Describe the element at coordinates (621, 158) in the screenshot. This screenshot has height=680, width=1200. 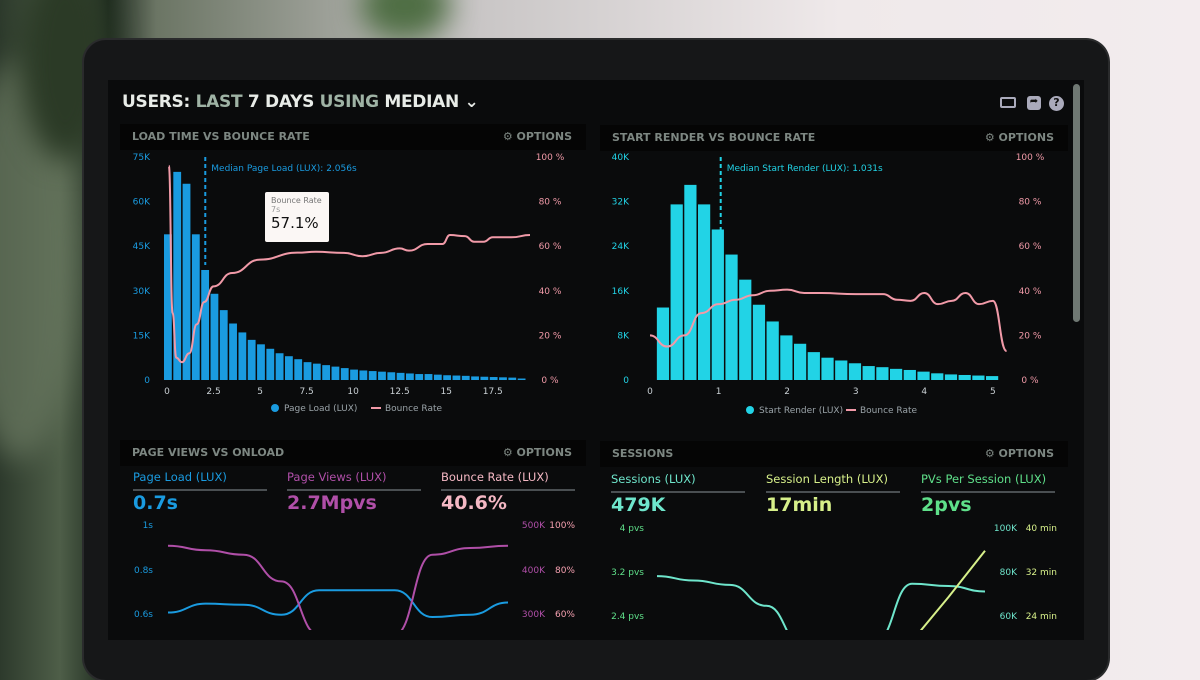
I see `y-tick-label: 40K` at that location.